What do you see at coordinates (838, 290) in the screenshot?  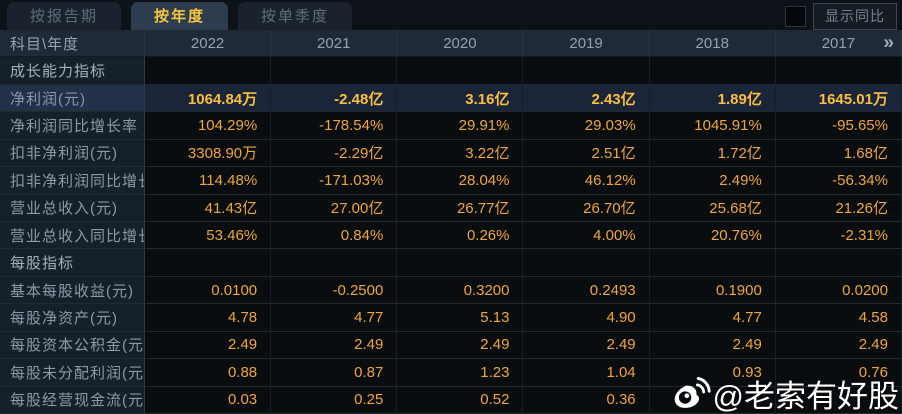 I see `value-cell: 0.0200` at bounding box center [838, 290].